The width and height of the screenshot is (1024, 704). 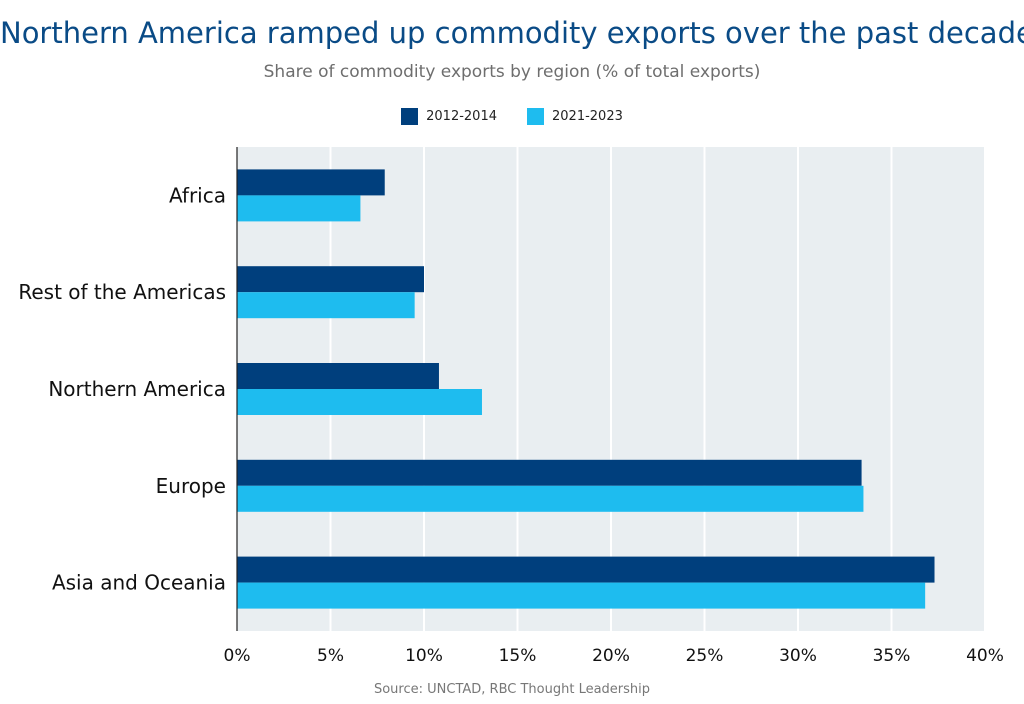 I want to click on category-label: Northern America, so click(x=137, y=389).